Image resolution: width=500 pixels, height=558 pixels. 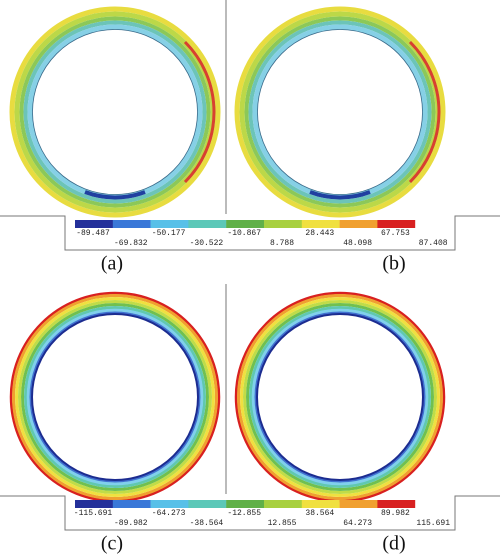 I want to click on colorbar-label: 28.443, so click(x=319, y=233).